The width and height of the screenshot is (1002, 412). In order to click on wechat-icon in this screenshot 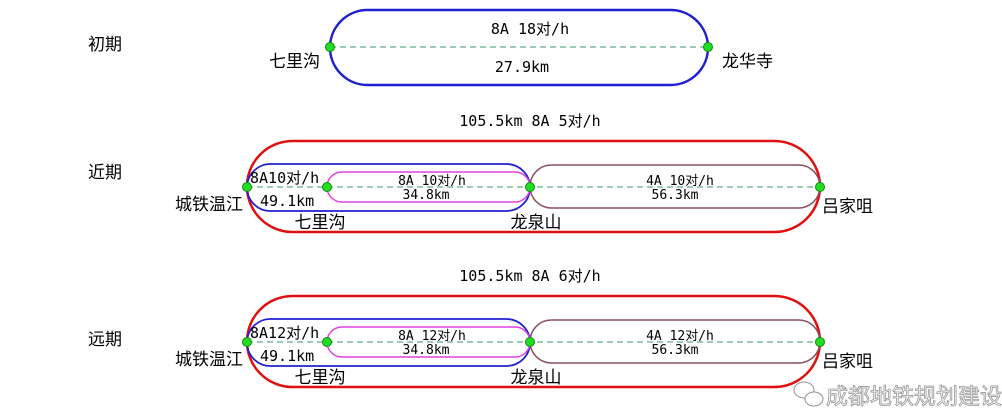, I will do `click(808, 394)`.